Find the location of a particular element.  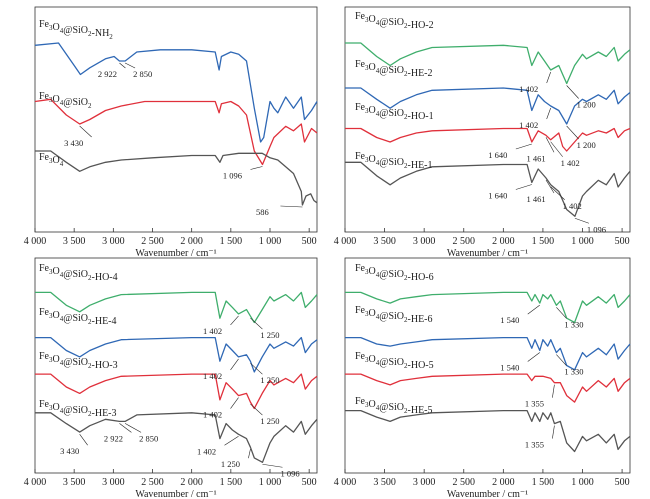

series-label: Fe3O4@SiO2-HE-5 is located at coordinates (394, 406).